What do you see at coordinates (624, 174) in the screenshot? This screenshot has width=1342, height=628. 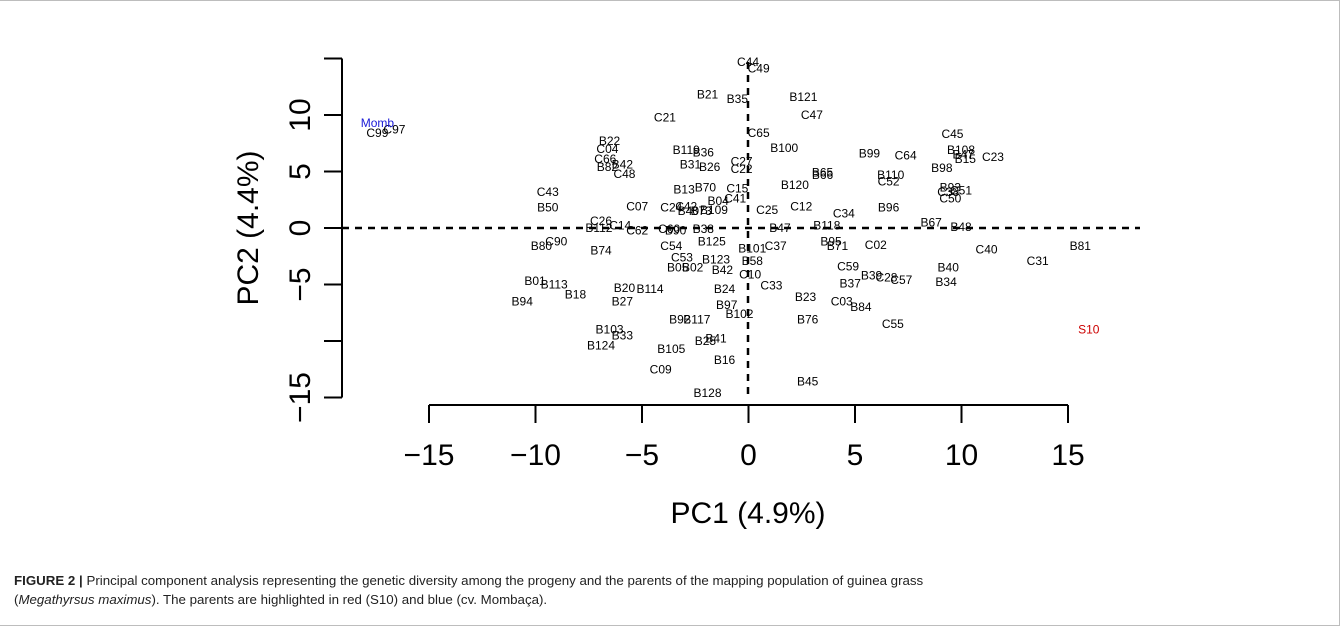 I see `point-label: C48` at bounding box center [624, 174].